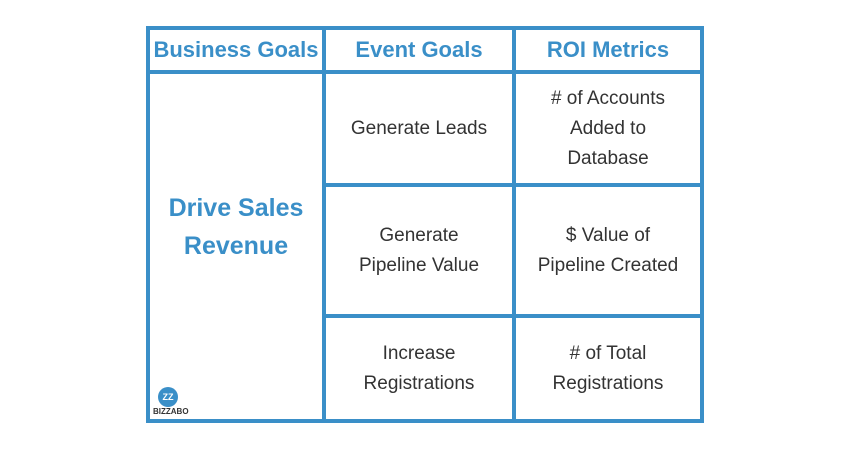 The width and height of the screenshot is (850, 450). I want to click on header-text: Business Goals, so click(236, 49).